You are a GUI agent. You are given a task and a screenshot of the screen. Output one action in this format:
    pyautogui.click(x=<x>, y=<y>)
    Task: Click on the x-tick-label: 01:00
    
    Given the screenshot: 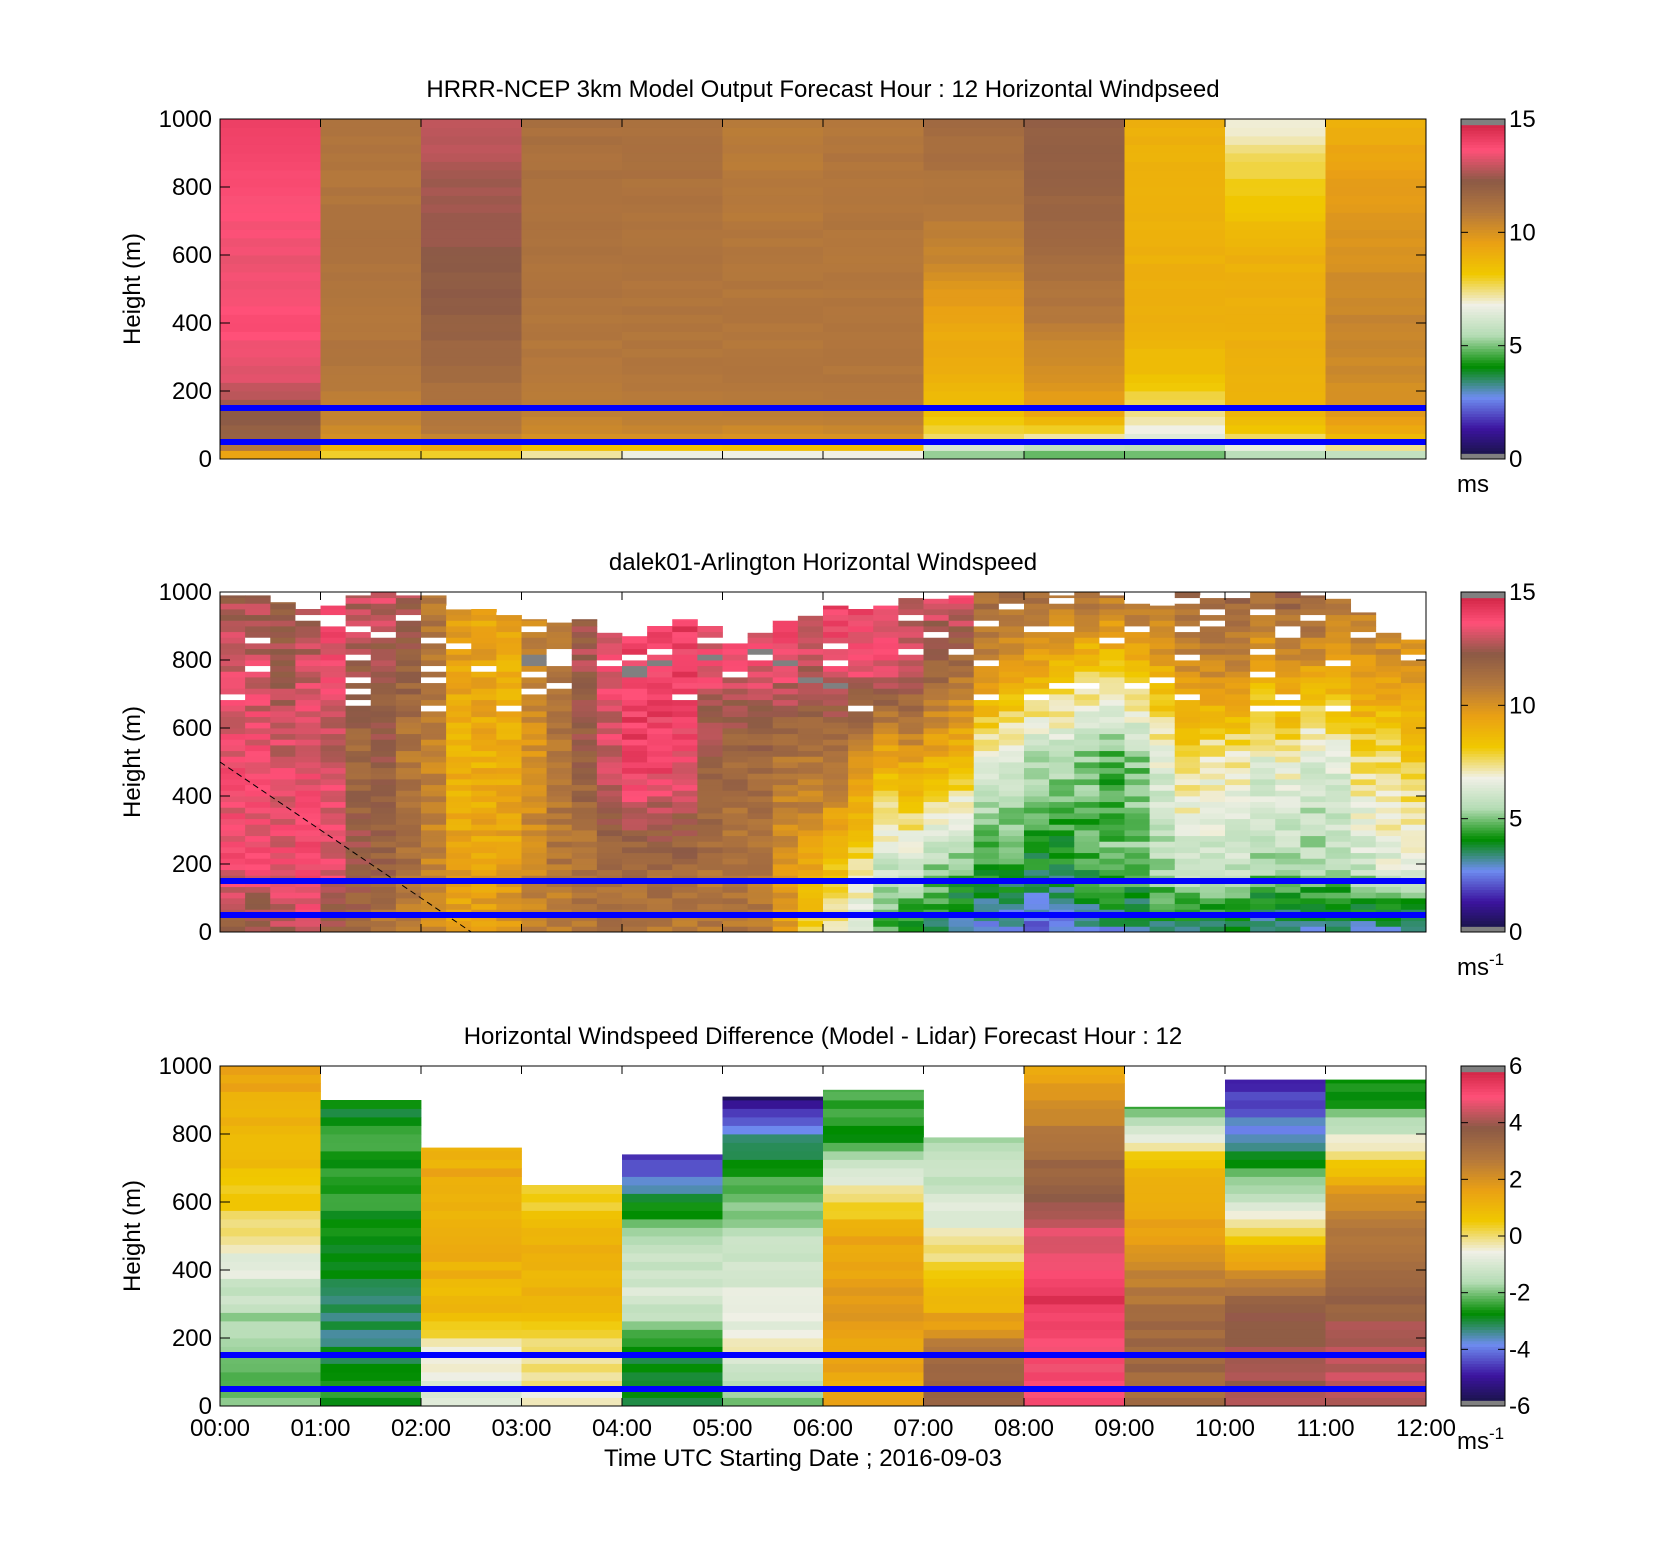 What is the action you would take?
    pyautogui.click(x=320, y=1428)
    